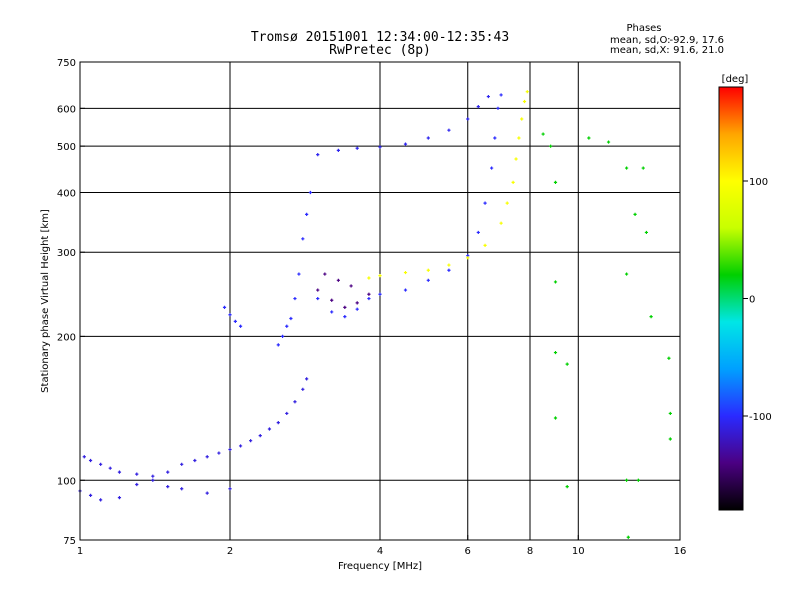  Describe the element at coordinates (380, 551) in the screenshot. I see `x-tick-label: 4` at that location.